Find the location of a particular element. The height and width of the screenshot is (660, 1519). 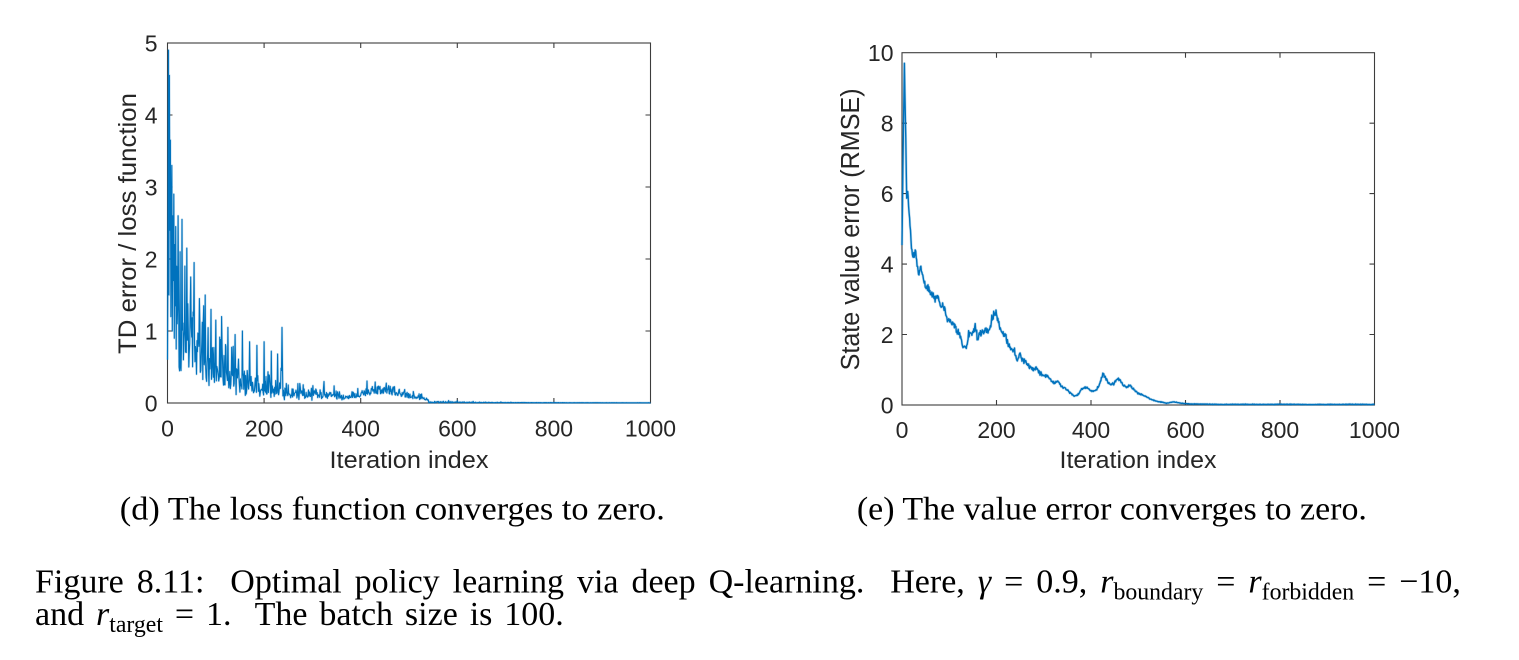

svg-text: 5 is located at coordinates (151, 43).